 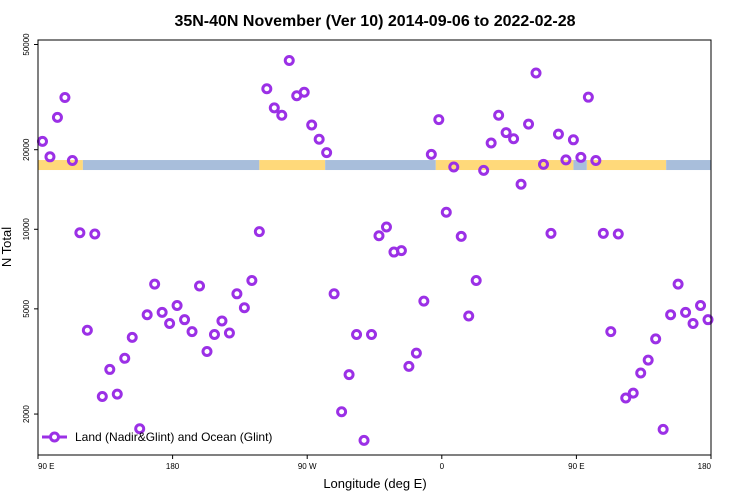 What do you see at coordinates (307, 466) in the screenshot?
I see `x-tick-label: 90 W` at bounding box center [307, 466].